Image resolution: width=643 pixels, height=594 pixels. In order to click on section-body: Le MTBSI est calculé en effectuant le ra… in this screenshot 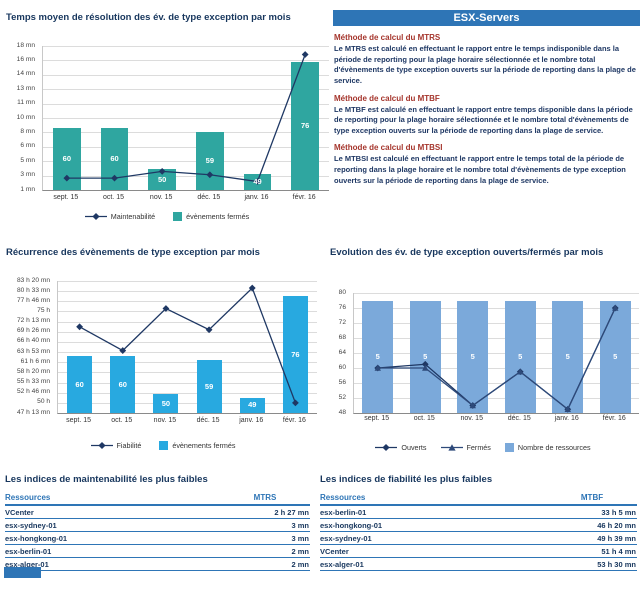, I will do `click(480, 169)`.